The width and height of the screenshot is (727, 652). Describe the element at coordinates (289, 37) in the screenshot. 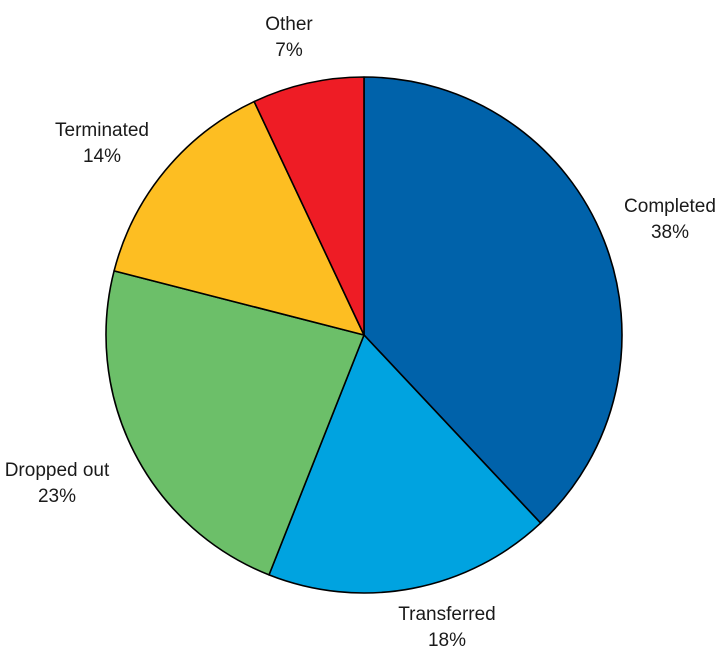

I see `pie-label-other: Other 7%` at that location.